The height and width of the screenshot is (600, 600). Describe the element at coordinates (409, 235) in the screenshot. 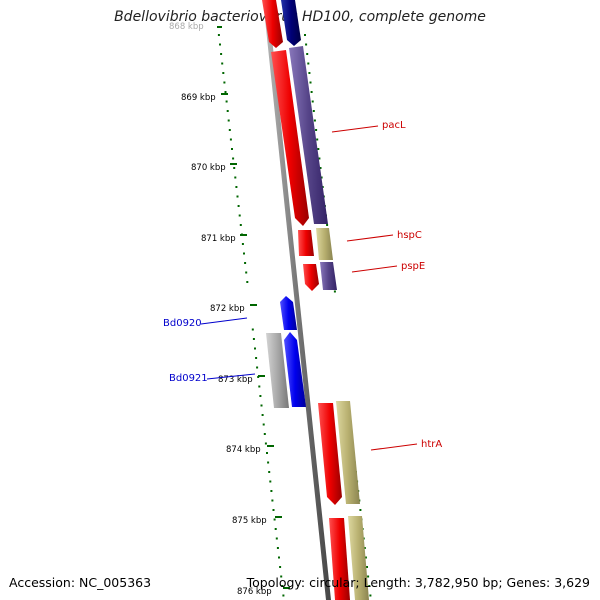

I see `label-hspC: hspC` at that location.